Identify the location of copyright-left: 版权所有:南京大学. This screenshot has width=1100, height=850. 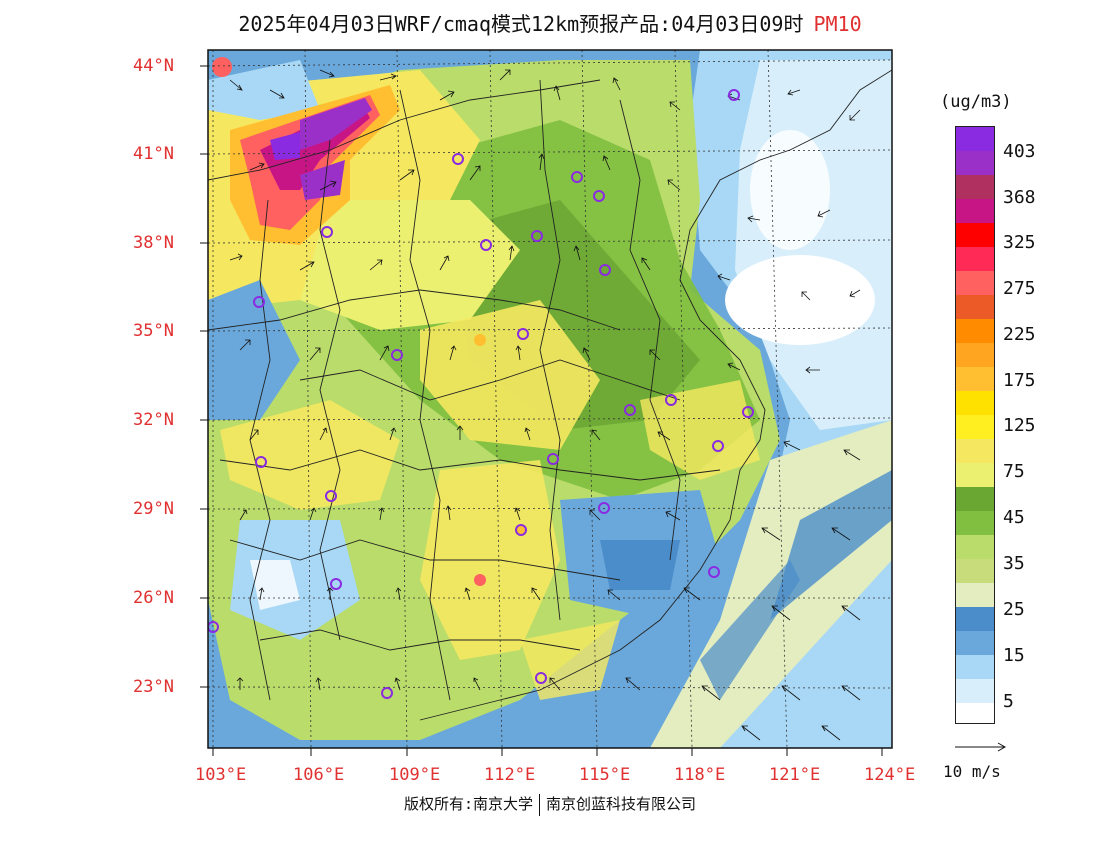
(468, 804).